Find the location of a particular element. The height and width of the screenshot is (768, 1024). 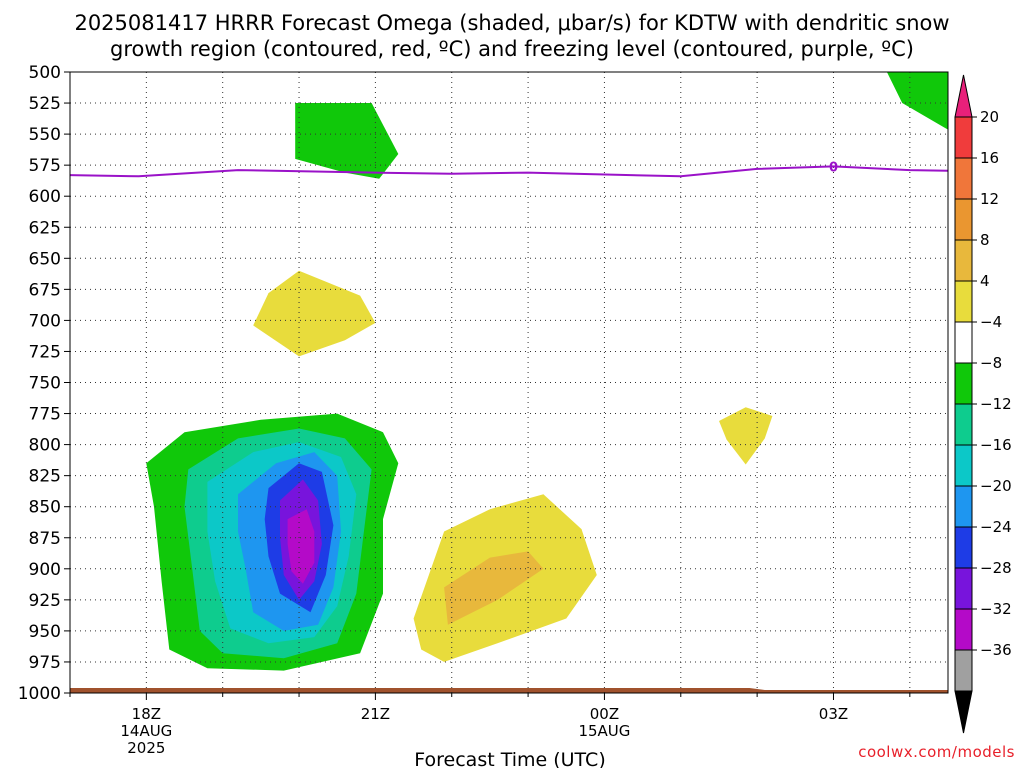

terrain-fill is located at coordinates (509, 690).